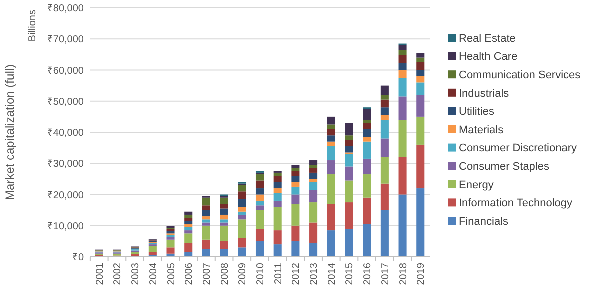 This screenshot has width=600, height=300. Describe the element at coordinates (225, 274) in the screenshot. I see `x-tick-label: 2008` at that location.